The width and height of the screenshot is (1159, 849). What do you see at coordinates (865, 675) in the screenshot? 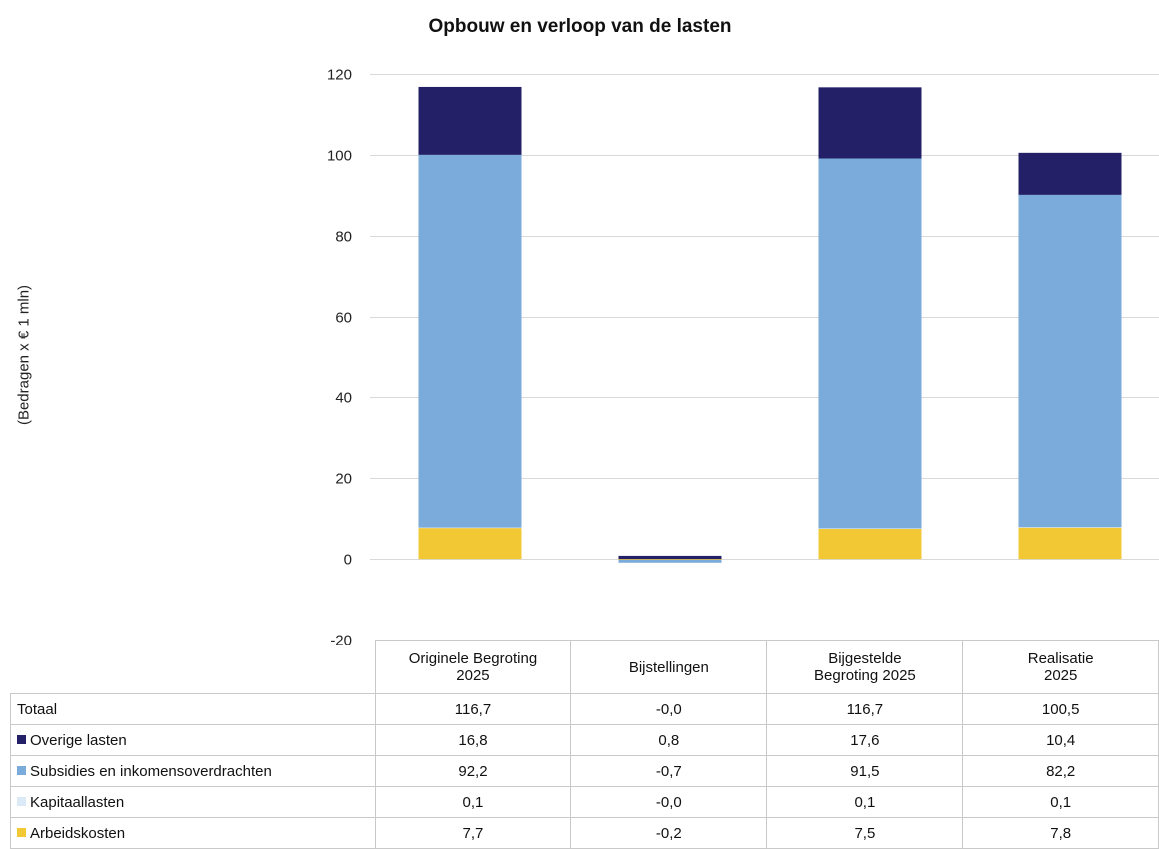
I see `x-category-label-line: Begroting 2025` at bounding box center [865, 675].